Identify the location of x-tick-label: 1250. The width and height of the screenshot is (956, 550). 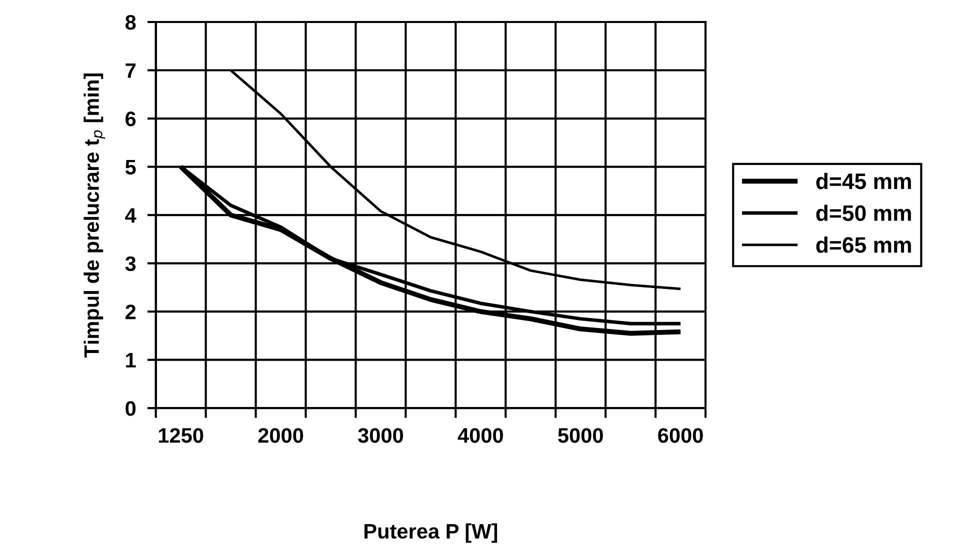
(181, 435).